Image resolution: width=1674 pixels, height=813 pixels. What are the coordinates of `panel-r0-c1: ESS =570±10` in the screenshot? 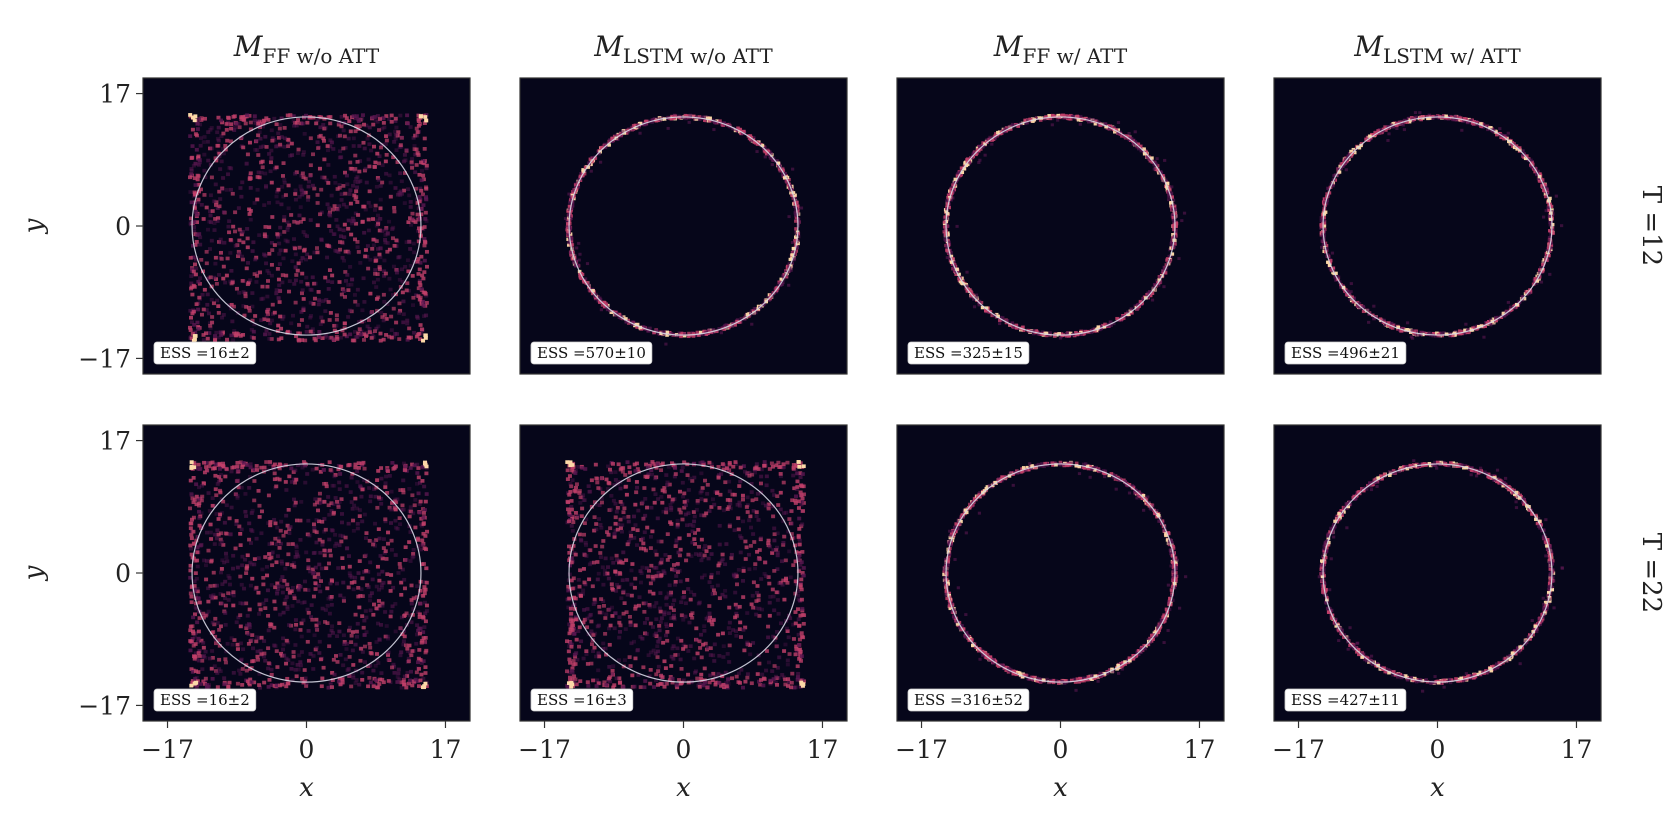 It's located at (683, 226).